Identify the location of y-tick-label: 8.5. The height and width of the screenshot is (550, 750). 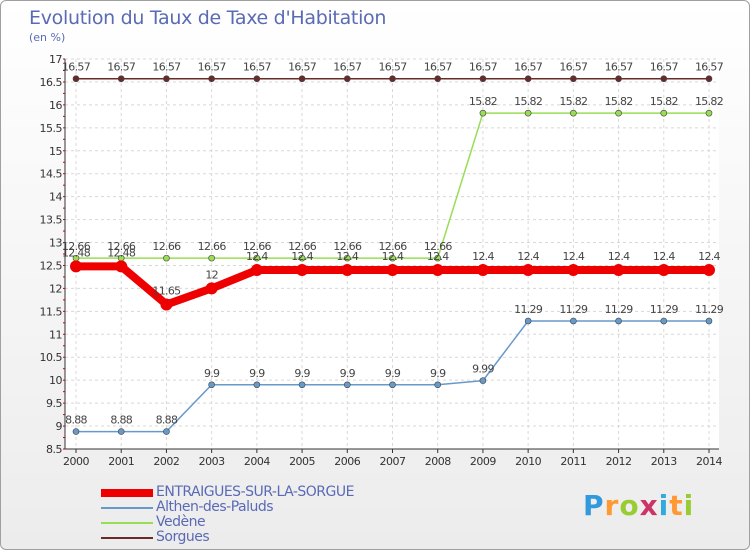
(54, 449).